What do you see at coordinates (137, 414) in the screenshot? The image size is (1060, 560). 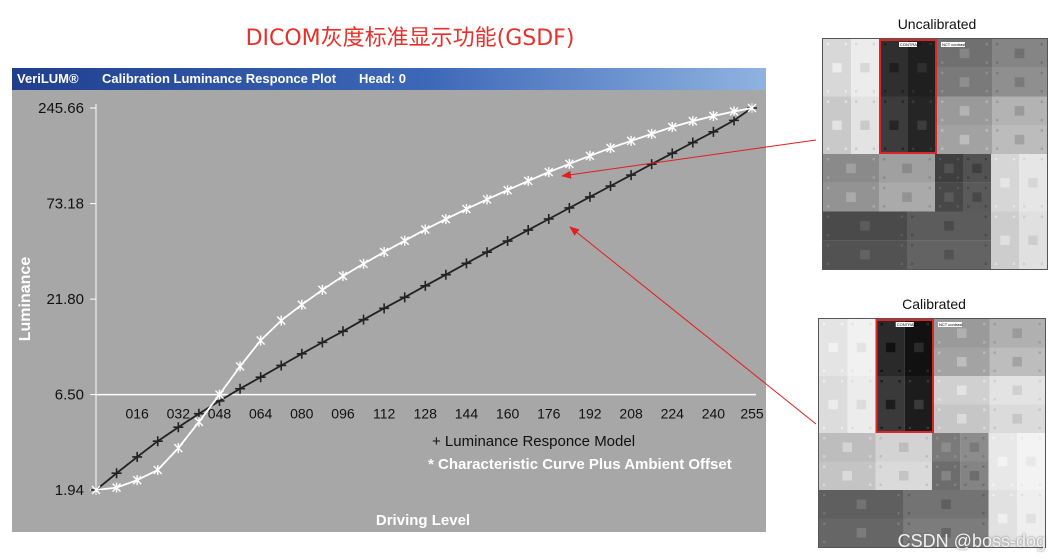 I see `x-tick-label: 016` at bounding box center [137, 414].